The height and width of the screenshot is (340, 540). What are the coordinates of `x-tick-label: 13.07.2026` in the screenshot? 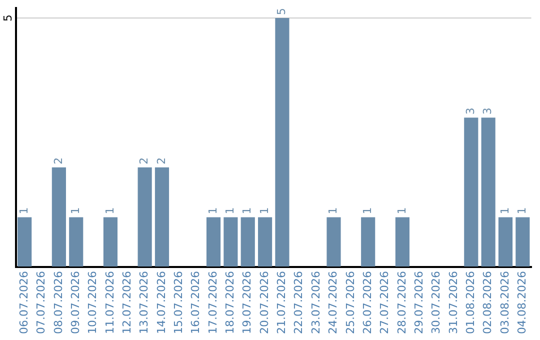 It's located at (144, 302).